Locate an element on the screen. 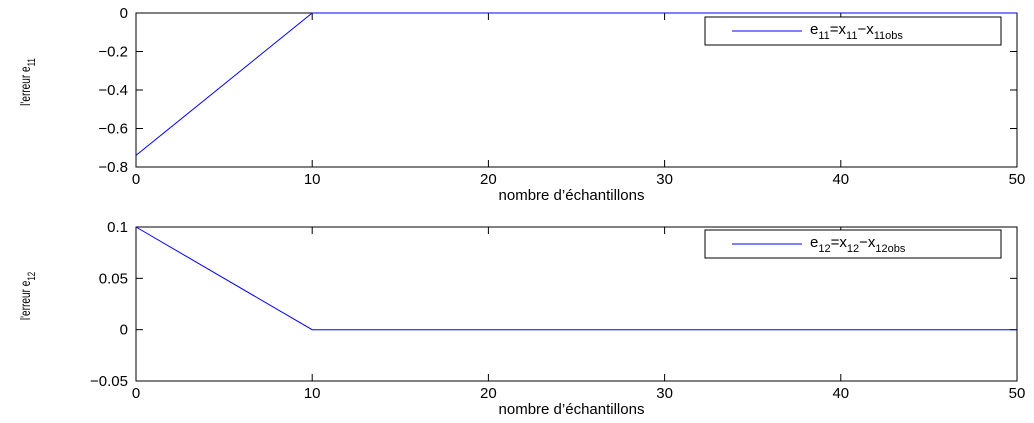 This screenshot has height=423, width=1034. y-axis-label: l'erreur e12 is located at coordinates (27, 296).